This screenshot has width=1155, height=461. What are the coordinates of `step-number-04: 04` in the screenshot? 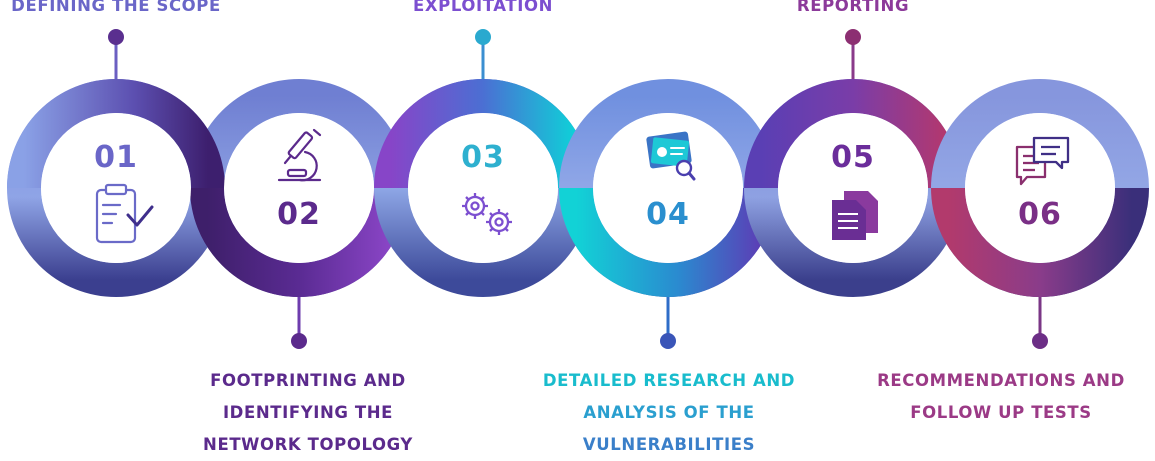 It's located at (668, 214).